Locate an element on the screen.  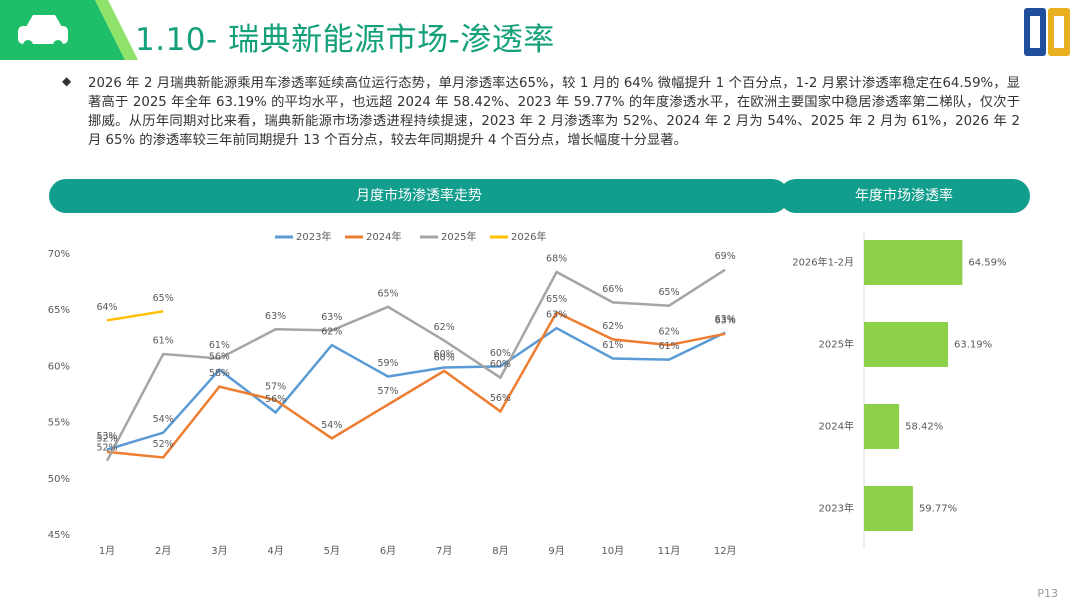
category-label: 2025年 is located at coordinates (836, 344).